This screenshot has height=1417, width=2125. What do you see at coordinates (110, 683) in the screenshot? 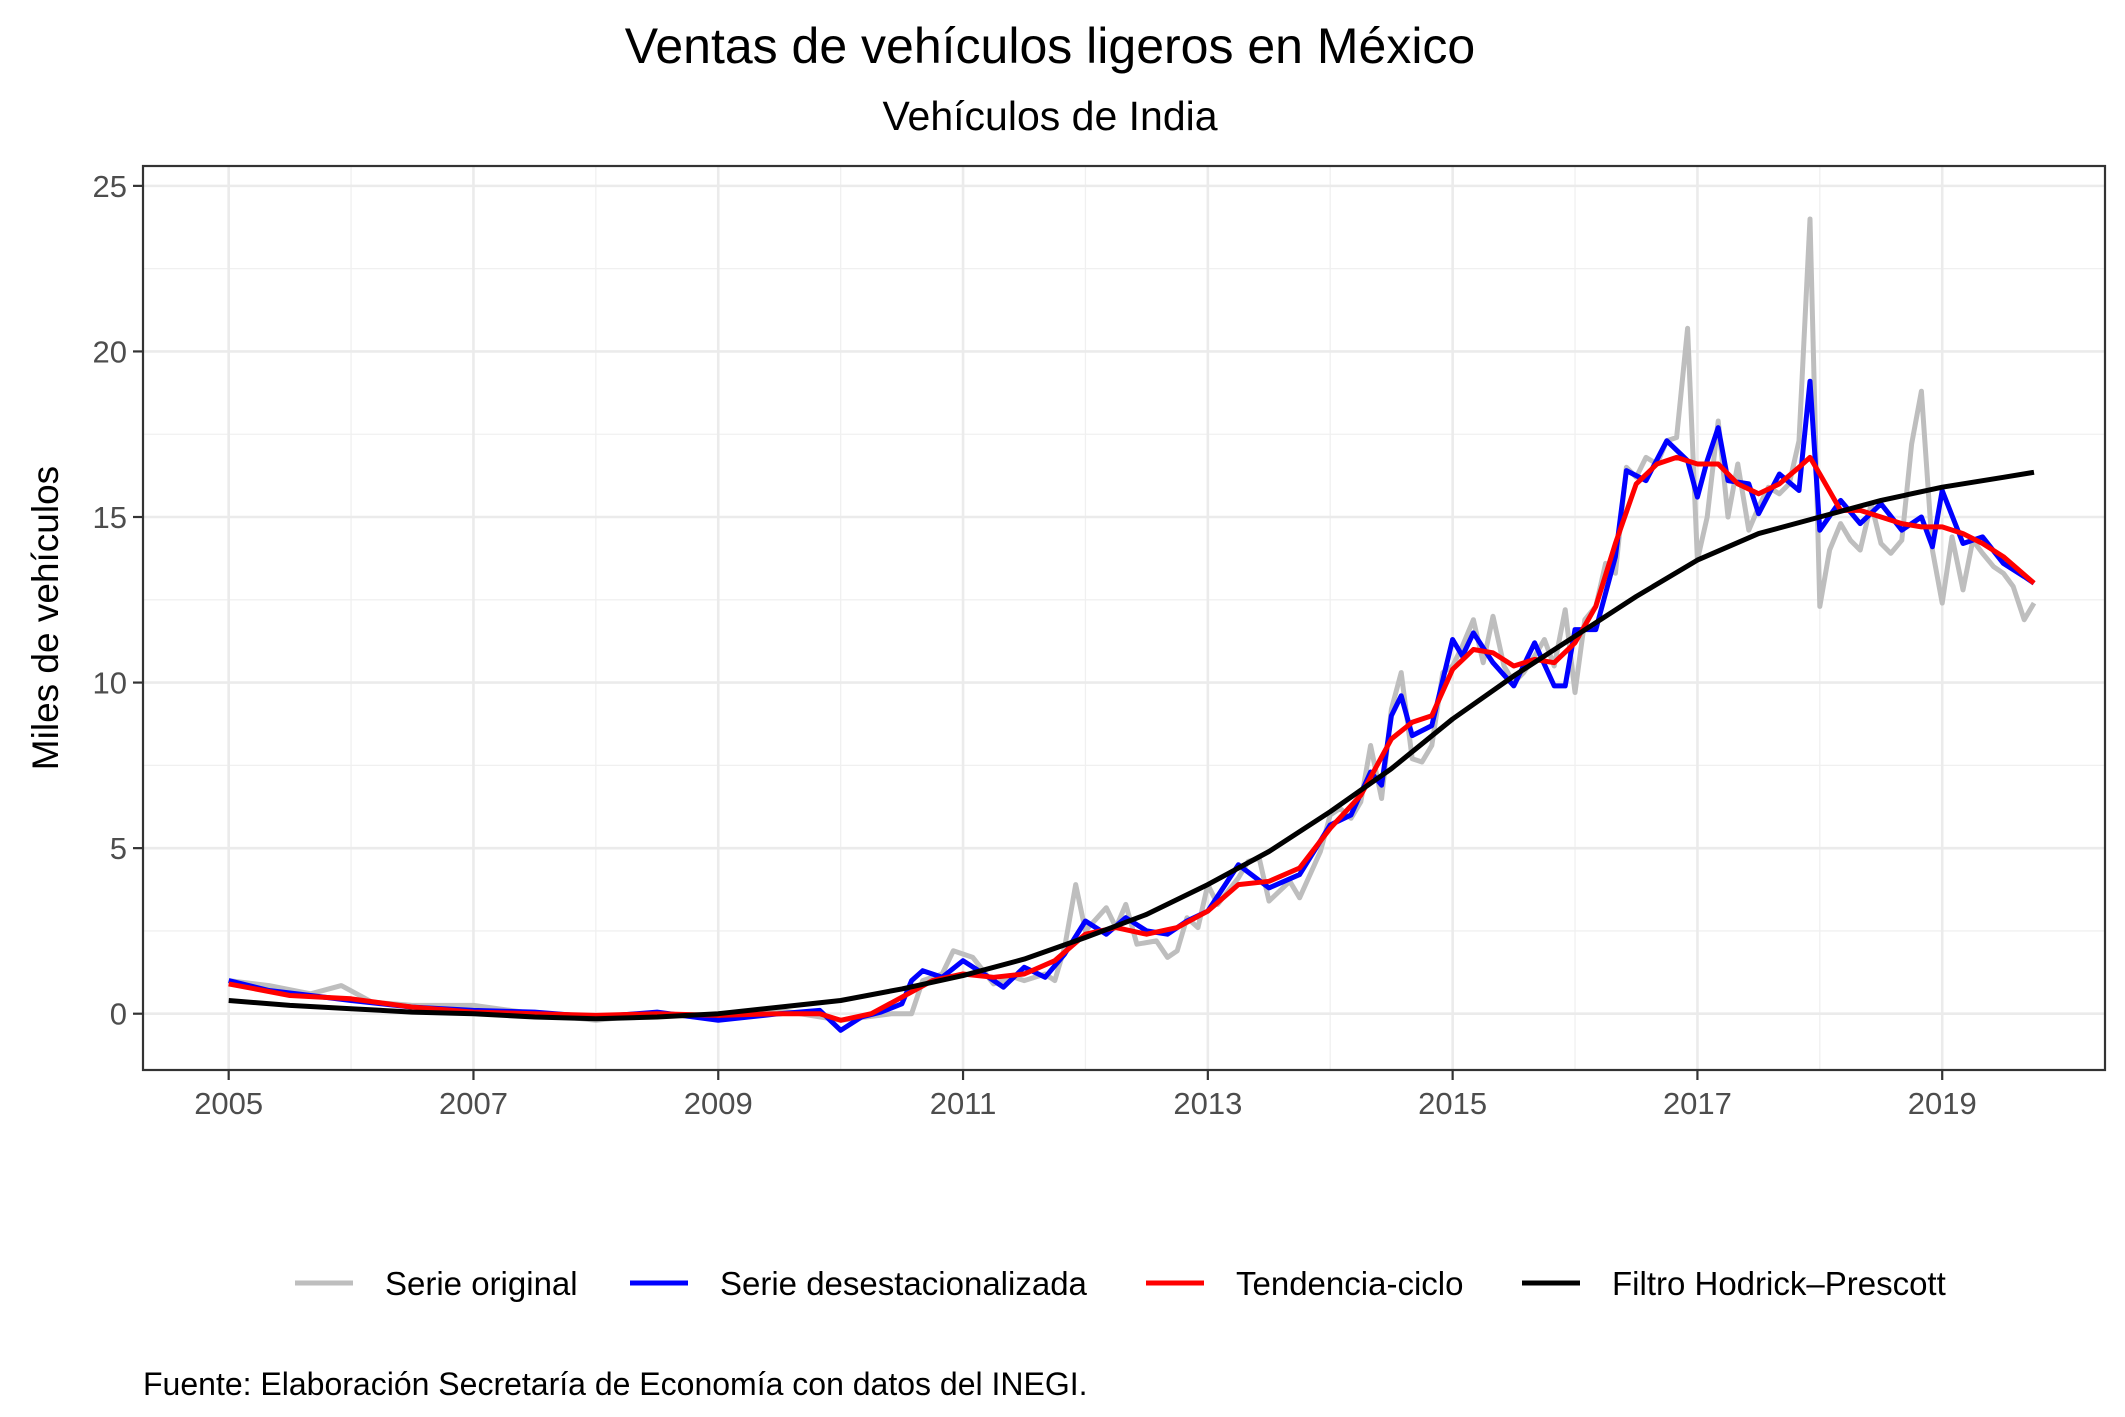
I see `y-tick-label: 10` at bounding box center [110, 683].